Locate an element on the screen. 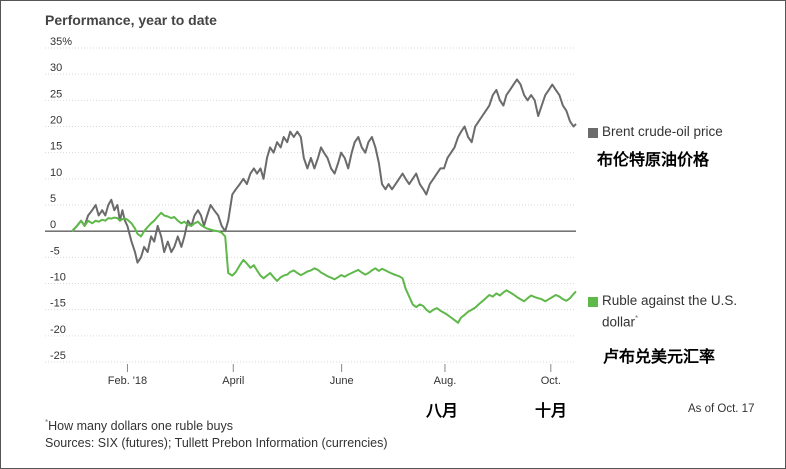  y-tick-label: 25 is located at coordinates (56, 94).